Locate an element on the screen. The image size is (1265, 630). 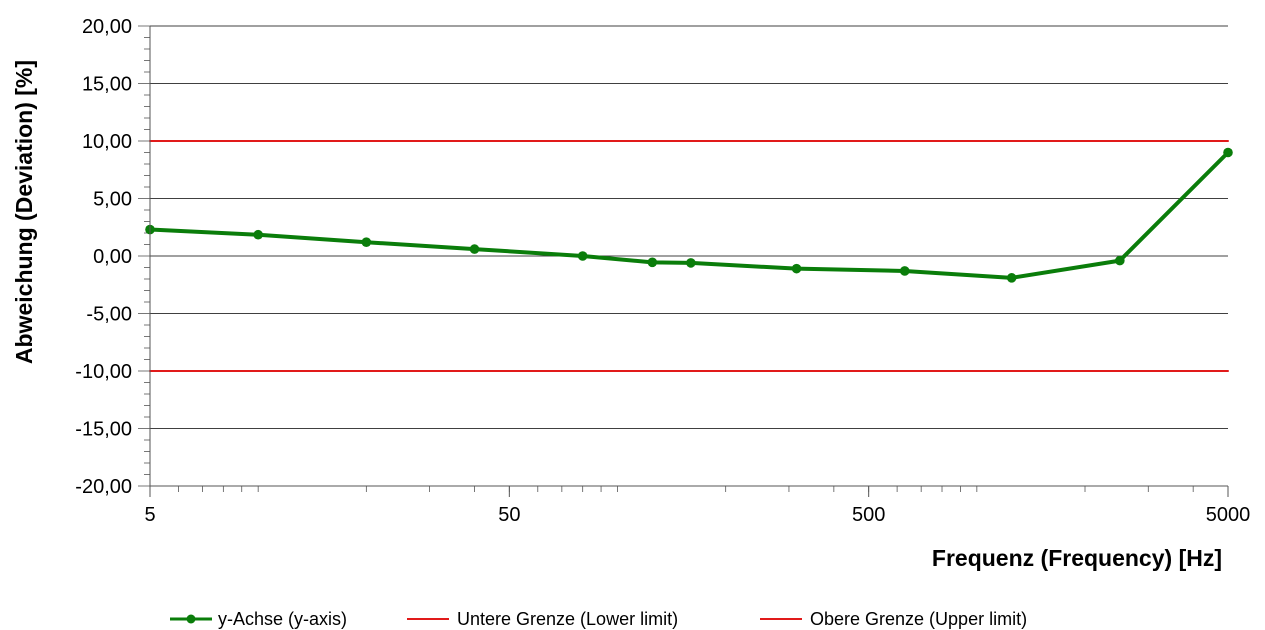
x-tick-labels: 5 50 500 5000 is located at coordinates (697, 515).